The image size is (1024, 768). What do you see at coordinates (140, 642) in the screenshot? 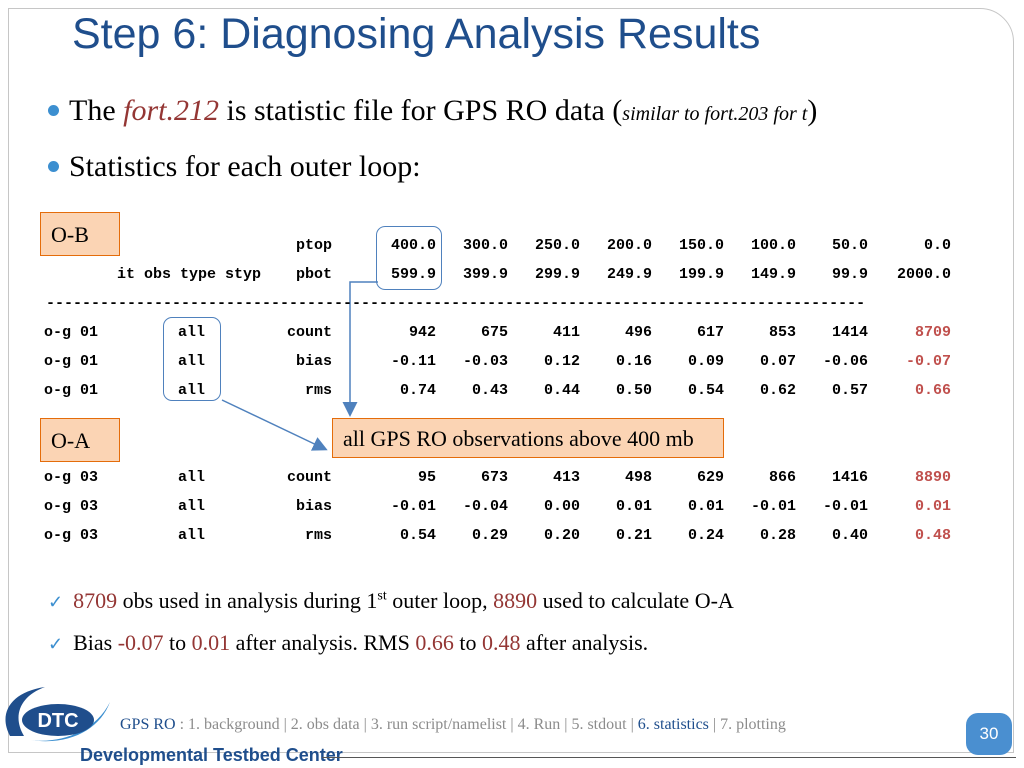
I see `bias-before: -0.07` at bounding box center [140, 642].